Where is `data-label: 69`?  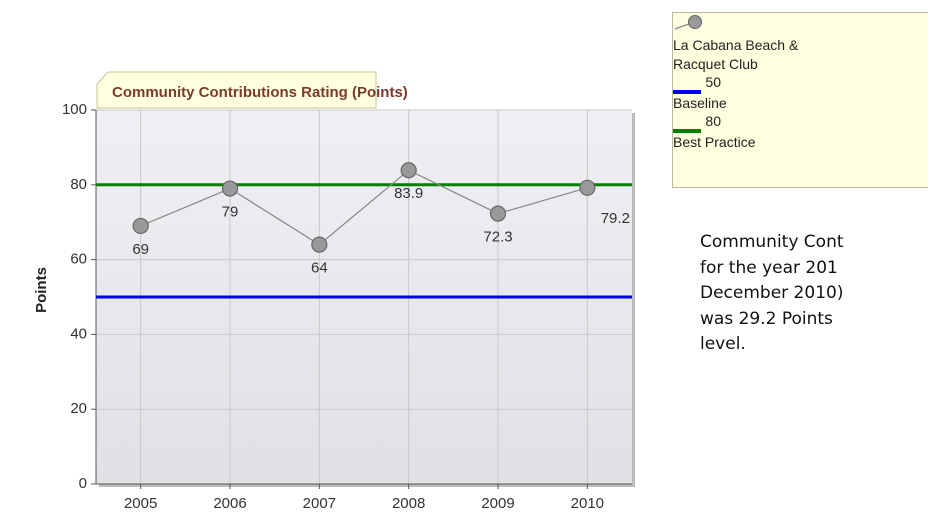 data-label: 69 is located at coordinates (140, 249).